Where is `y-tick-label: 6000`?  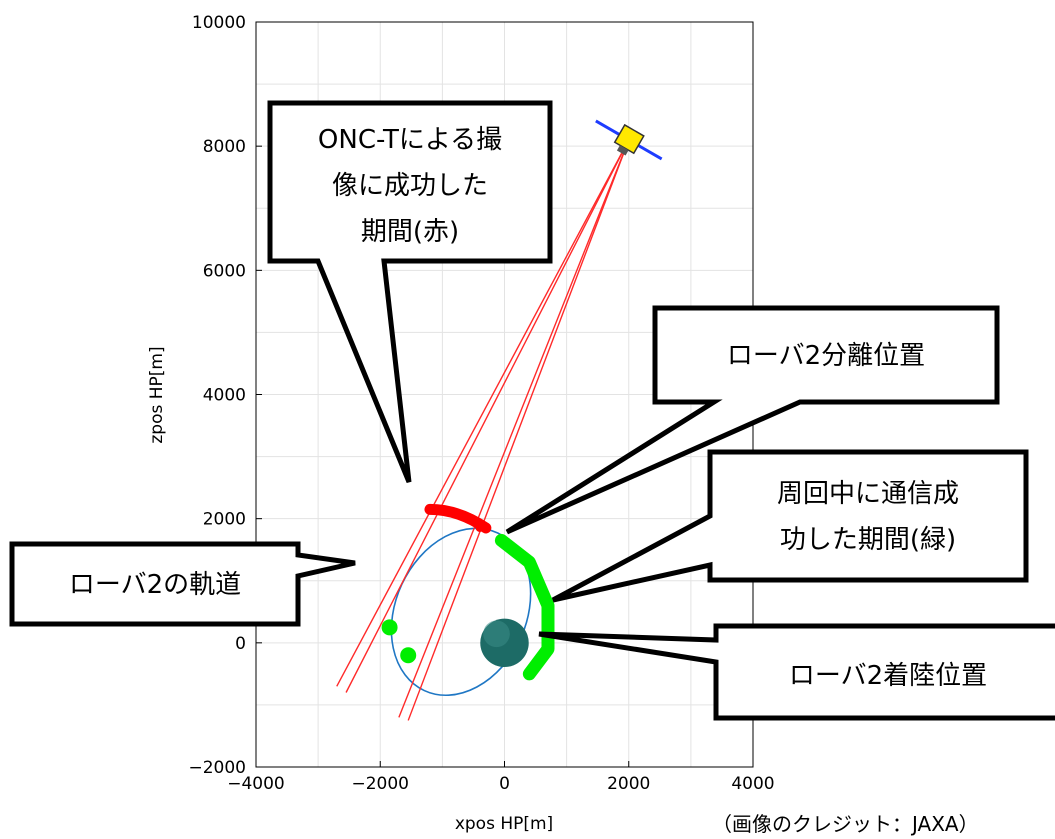 y-tick-label: 6000 is located at coordinates (224, 271).